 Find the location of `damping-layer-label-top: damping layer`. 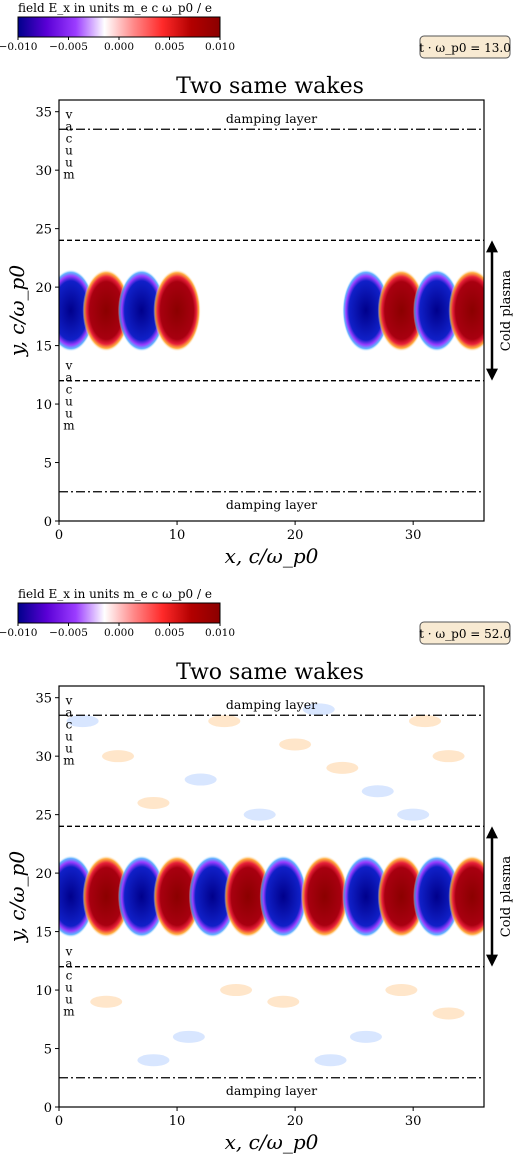

damping-layer-label-top: damping layer is located at coordinates (271, 704).